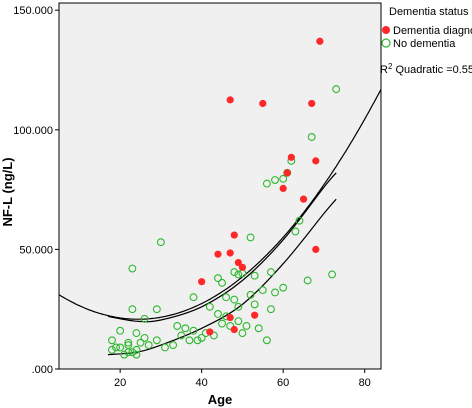  Describe the element at coordinates (7, 191) in the screenshot. I see `y-axis-title: NF-L (ng/L)` at that location.